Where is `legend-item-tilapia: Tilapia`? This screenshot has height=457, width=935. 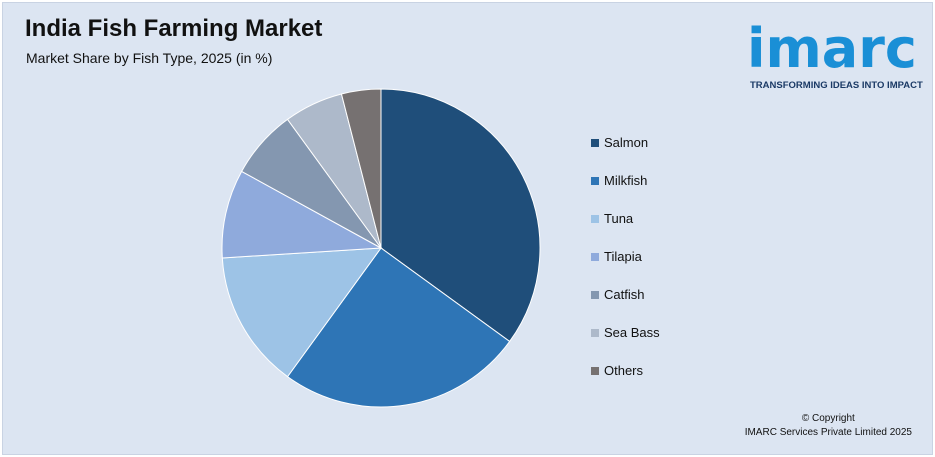 legend-item-tilapia: Tilapia is located at coordinates (625, 267).